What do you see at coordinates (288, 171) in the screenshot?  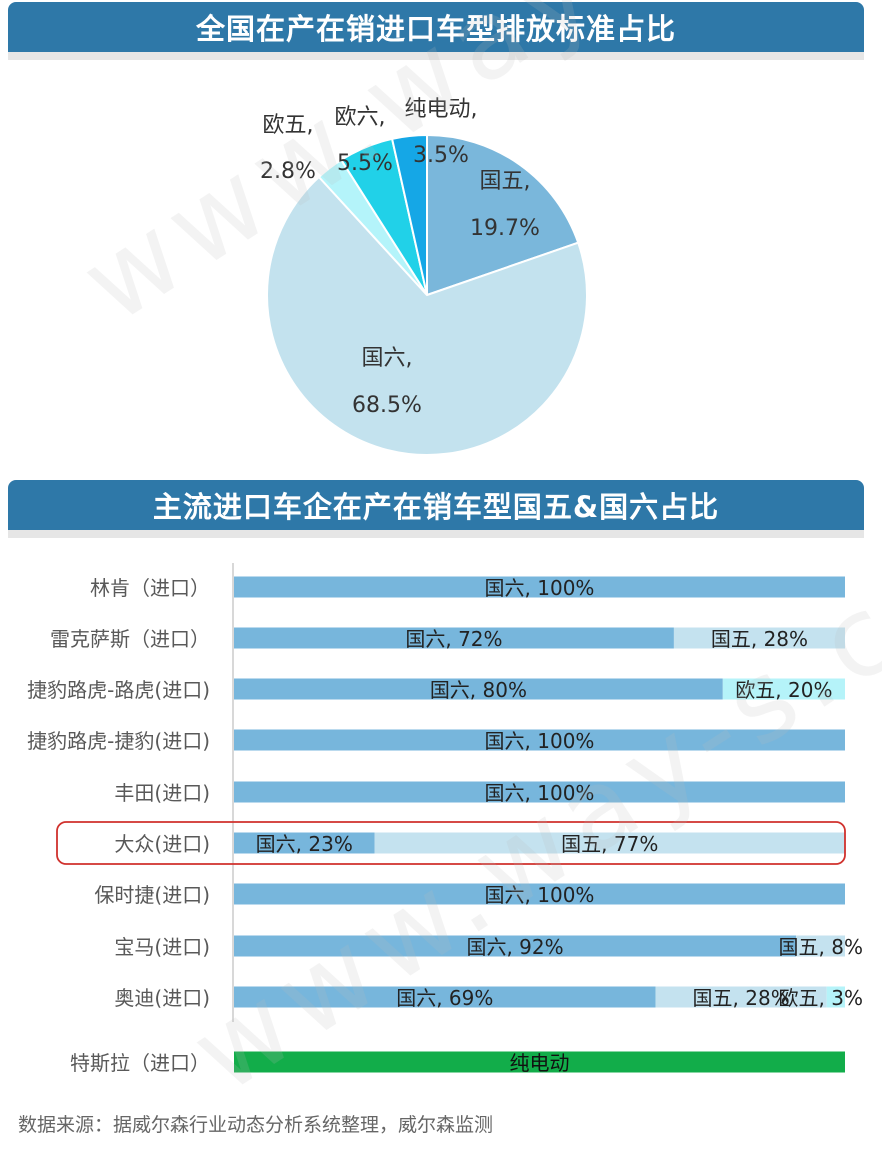 I see `pie-label-value-2: 2.8%` at bounding box center [288, 171].